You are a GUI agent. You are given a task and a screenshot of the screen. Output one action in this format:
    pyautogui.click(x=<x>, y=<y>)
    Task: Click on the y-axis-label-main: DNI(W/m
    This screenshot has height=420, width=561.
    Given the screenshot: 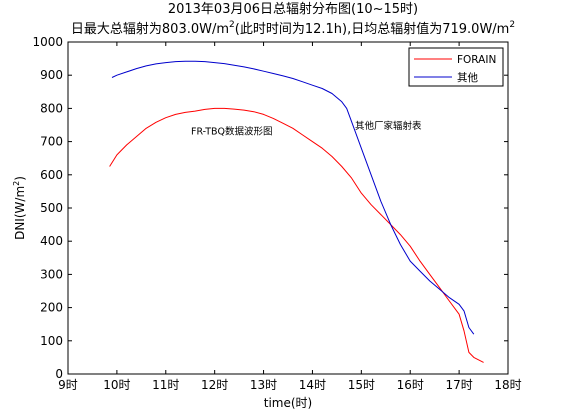 What is the action you would take?
    pyautogui.click(x=20, y=213)
    